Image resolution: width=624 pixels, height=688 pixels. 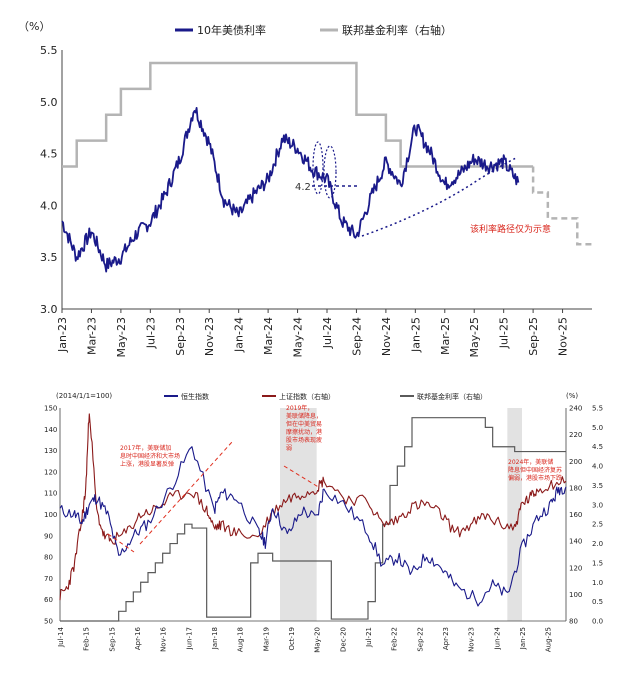 What do you see at coordinates (186, 493) in the screenshot?
I see `trend-2017` at bounding box center [186, 493].